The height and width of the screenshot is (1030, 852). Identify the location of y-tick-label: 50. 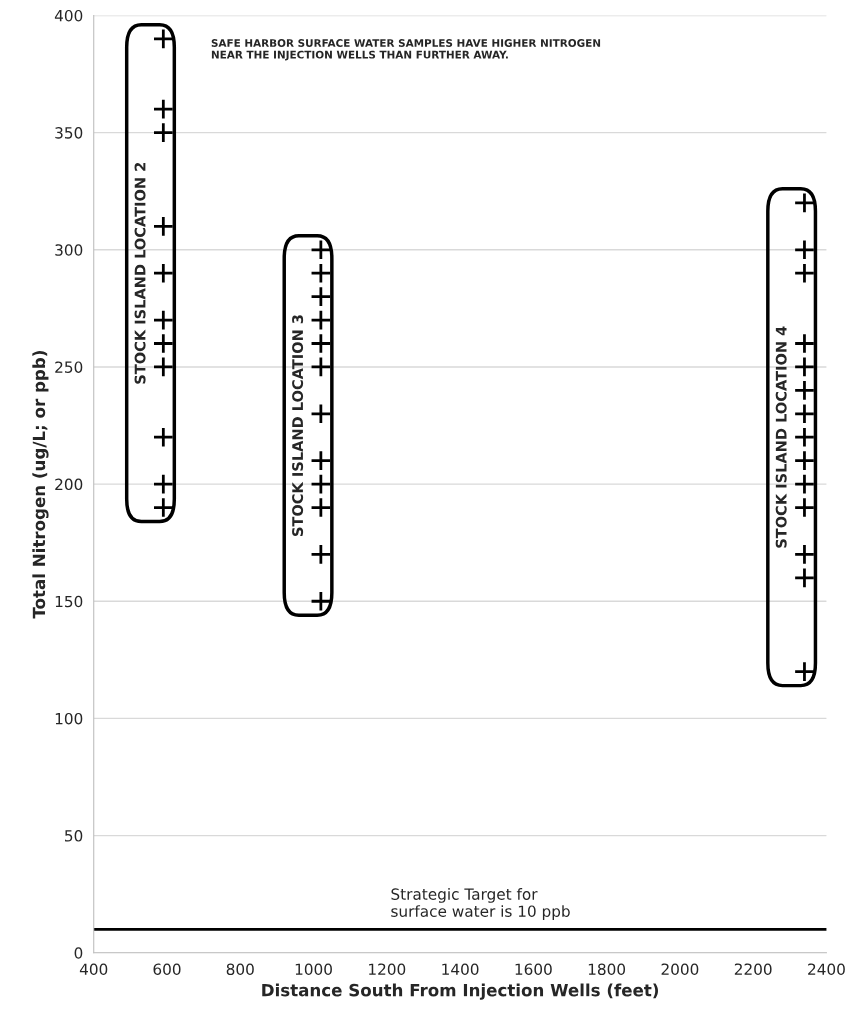
(74, 836).